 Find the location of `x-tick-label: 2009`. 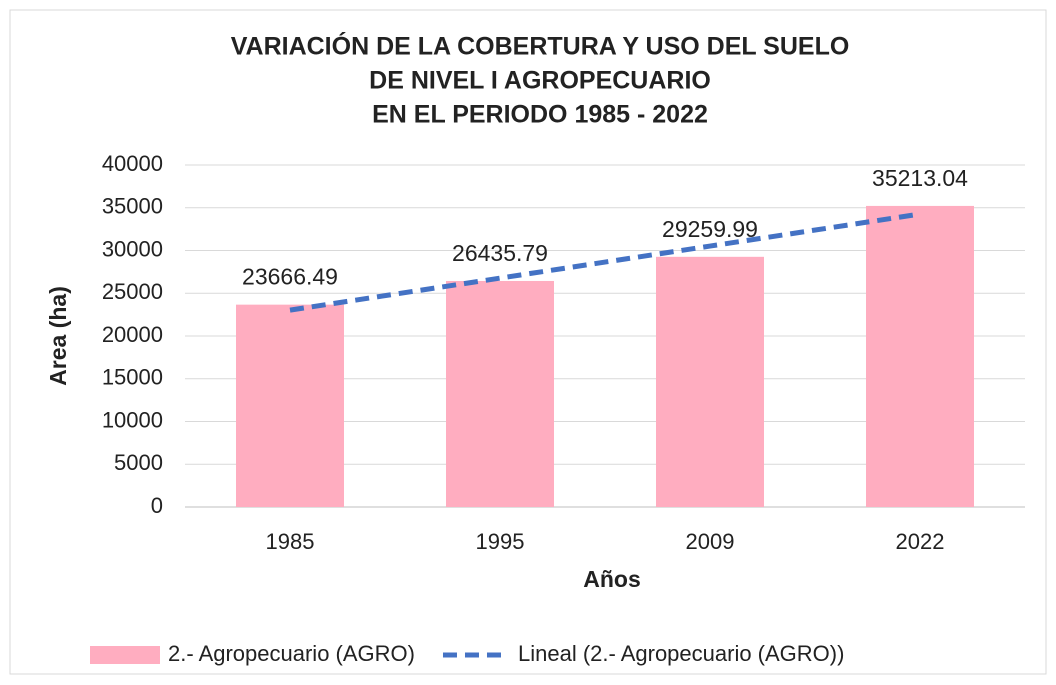

x-tick-label: 2009 is located at coordinates (710, 541).